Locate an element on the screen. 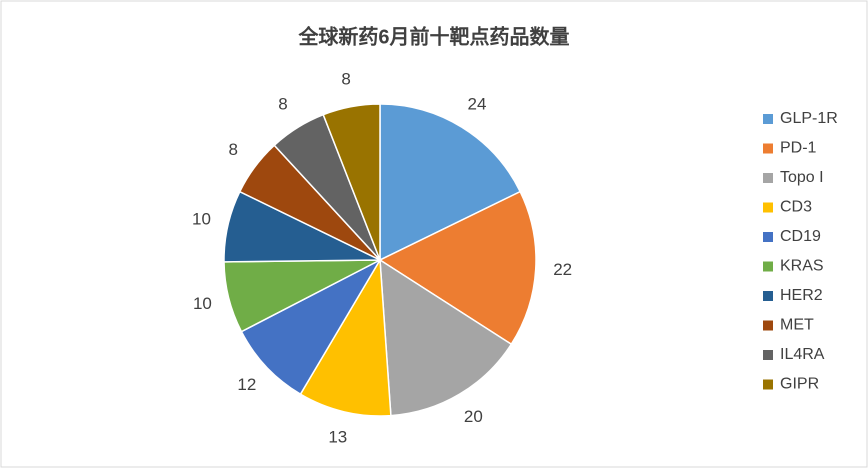 The width and height of the screenshot is (868, 473). data-label: 20 is located at coordinates (473, 416).